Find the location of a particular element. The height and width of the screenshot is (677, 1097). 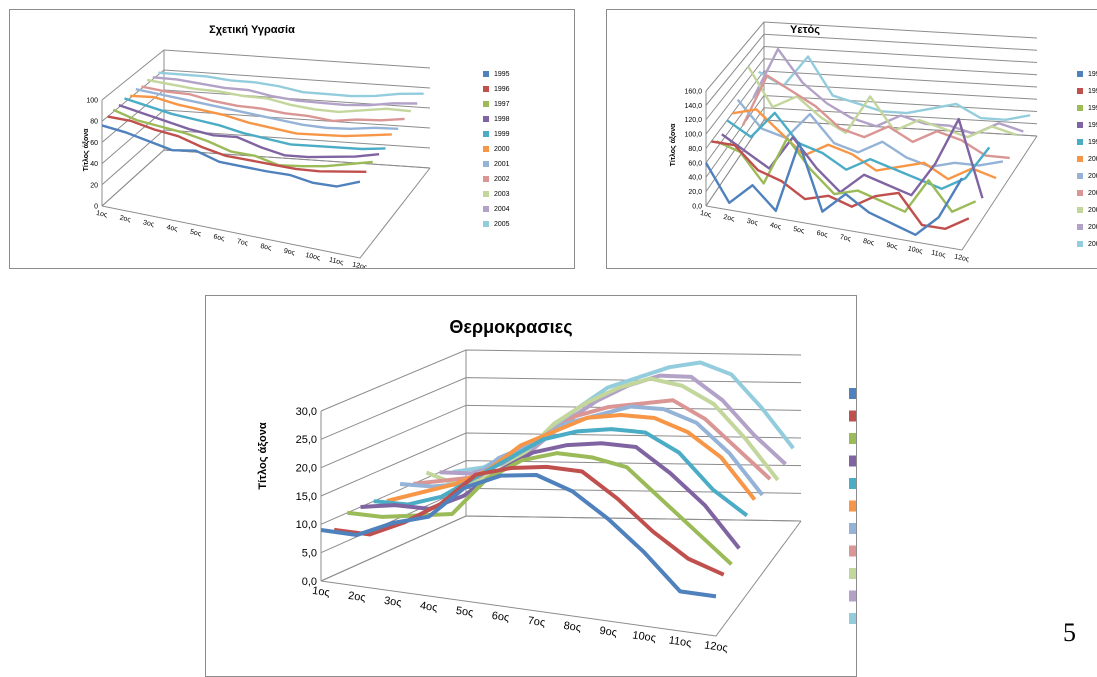

series-line-1997 is located at coordinates (540, 508).